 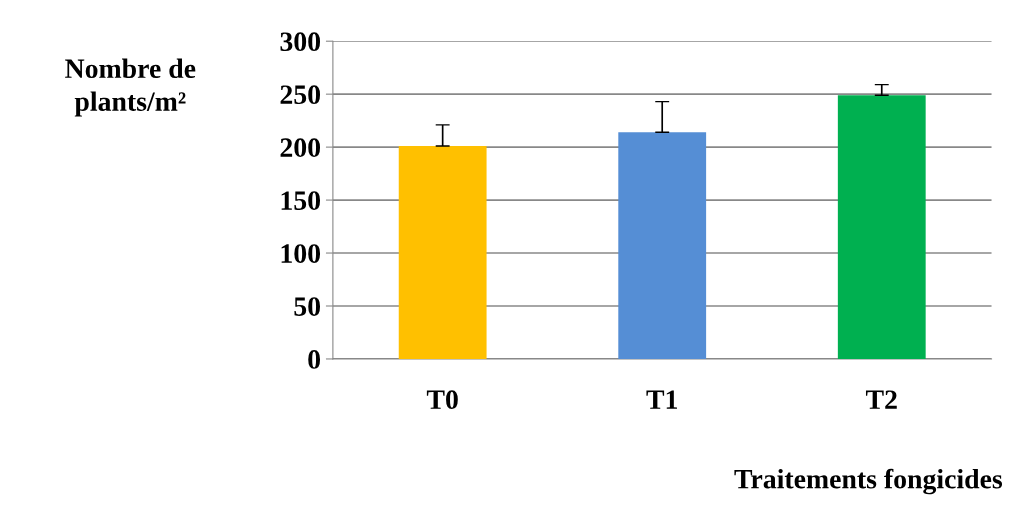 What do you see at coordinates (307, 306) in the screenshot?
I see `y-tick-label: 50` at bounding box center [307, 306].